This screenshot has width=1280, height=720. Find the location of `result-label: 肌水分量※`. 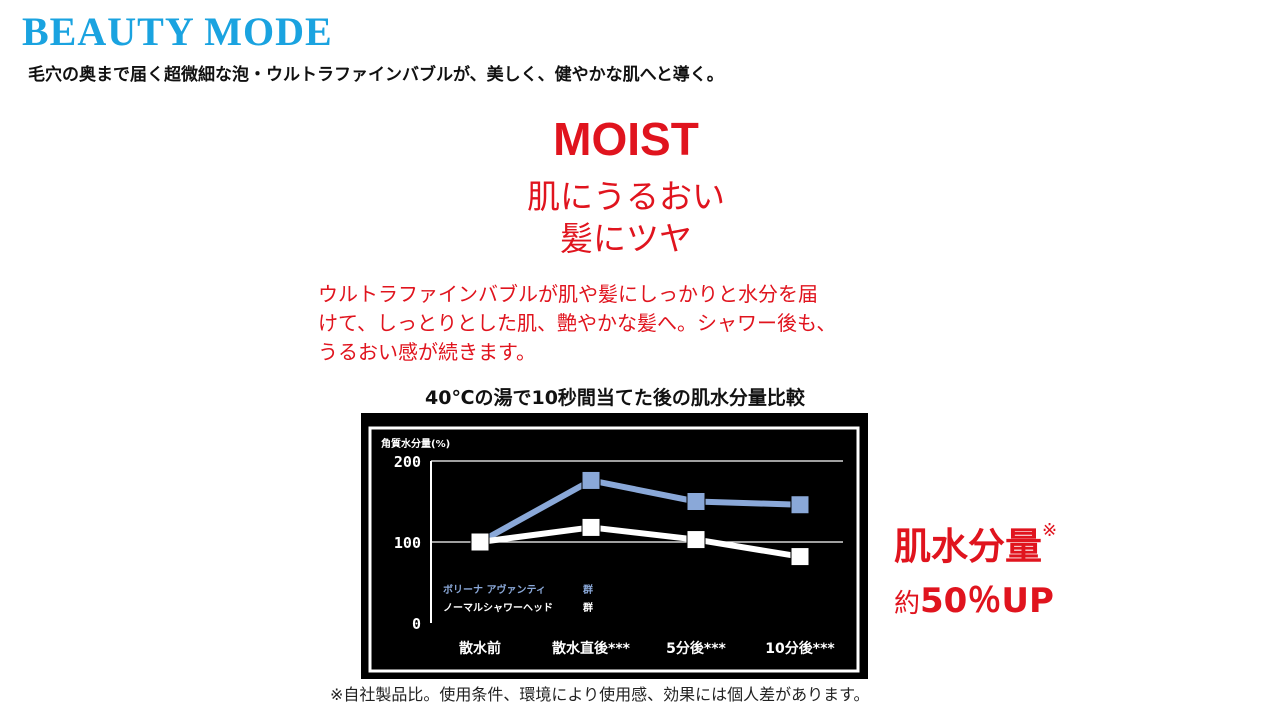

result-label: 肌水分量※ is located at coordinates (975, 543).